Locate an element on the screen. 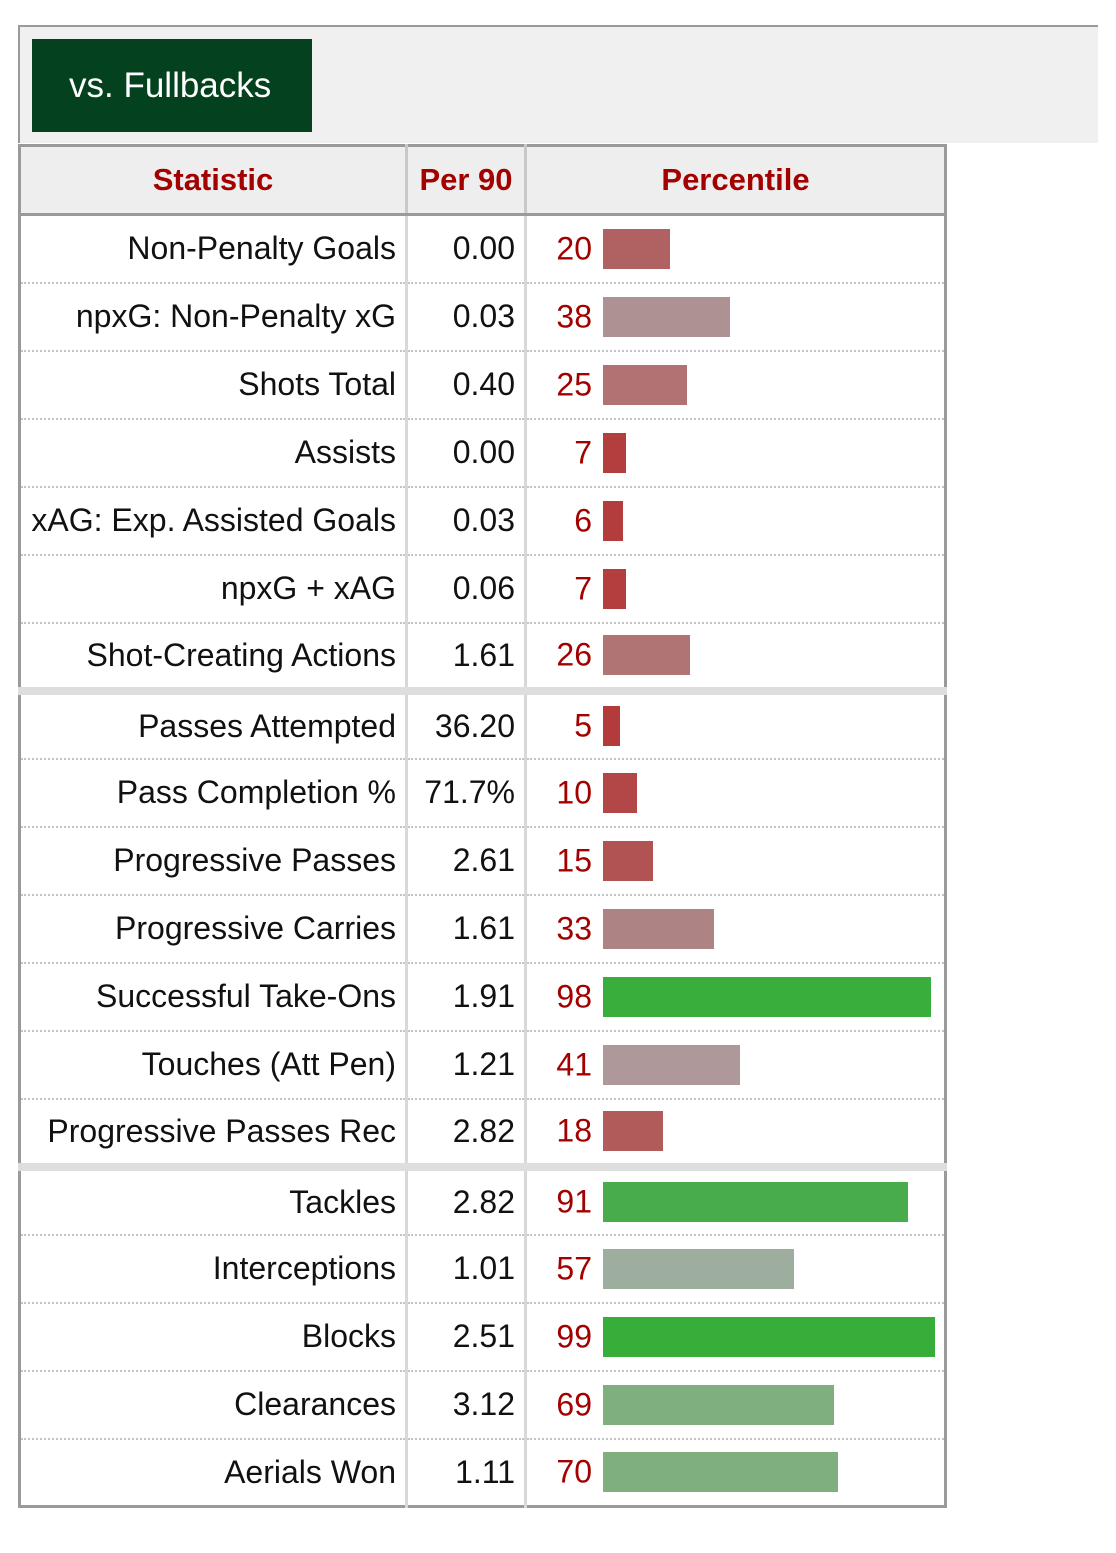 This screenshot has width=1116, height=1553. percentile-value: 25 is located at coordinates (574, 384).